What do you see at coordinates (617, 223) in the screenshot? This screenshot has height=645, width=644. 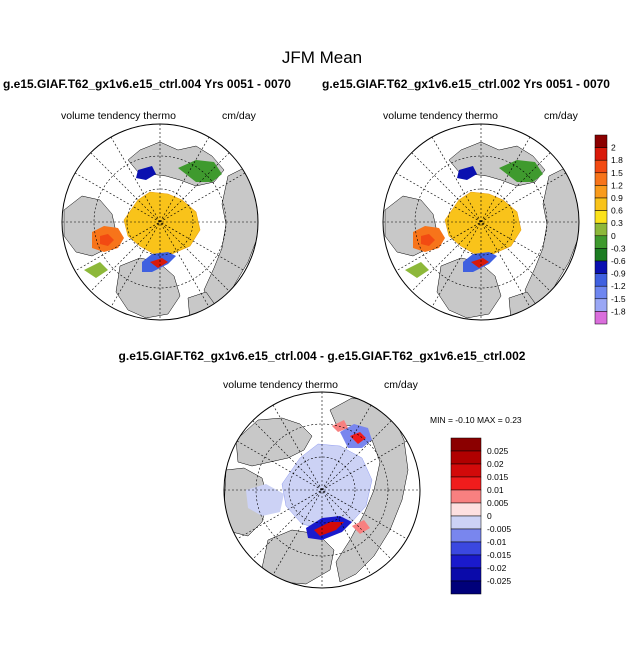 I see `top-colorbar-tick-label: 0.3` at bounding box center [617, 223].